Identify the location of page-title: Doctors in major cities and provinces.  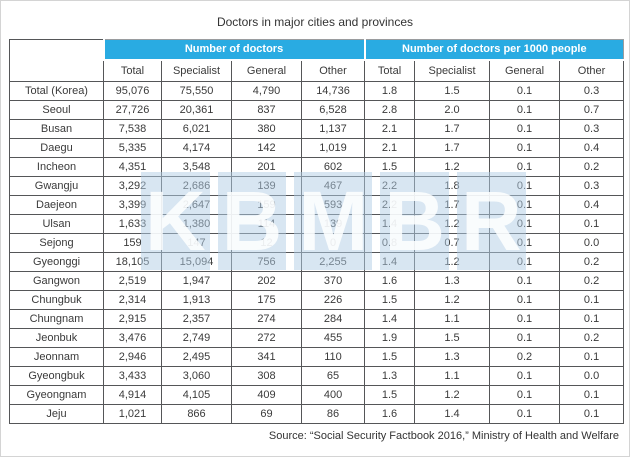
(315, 22).